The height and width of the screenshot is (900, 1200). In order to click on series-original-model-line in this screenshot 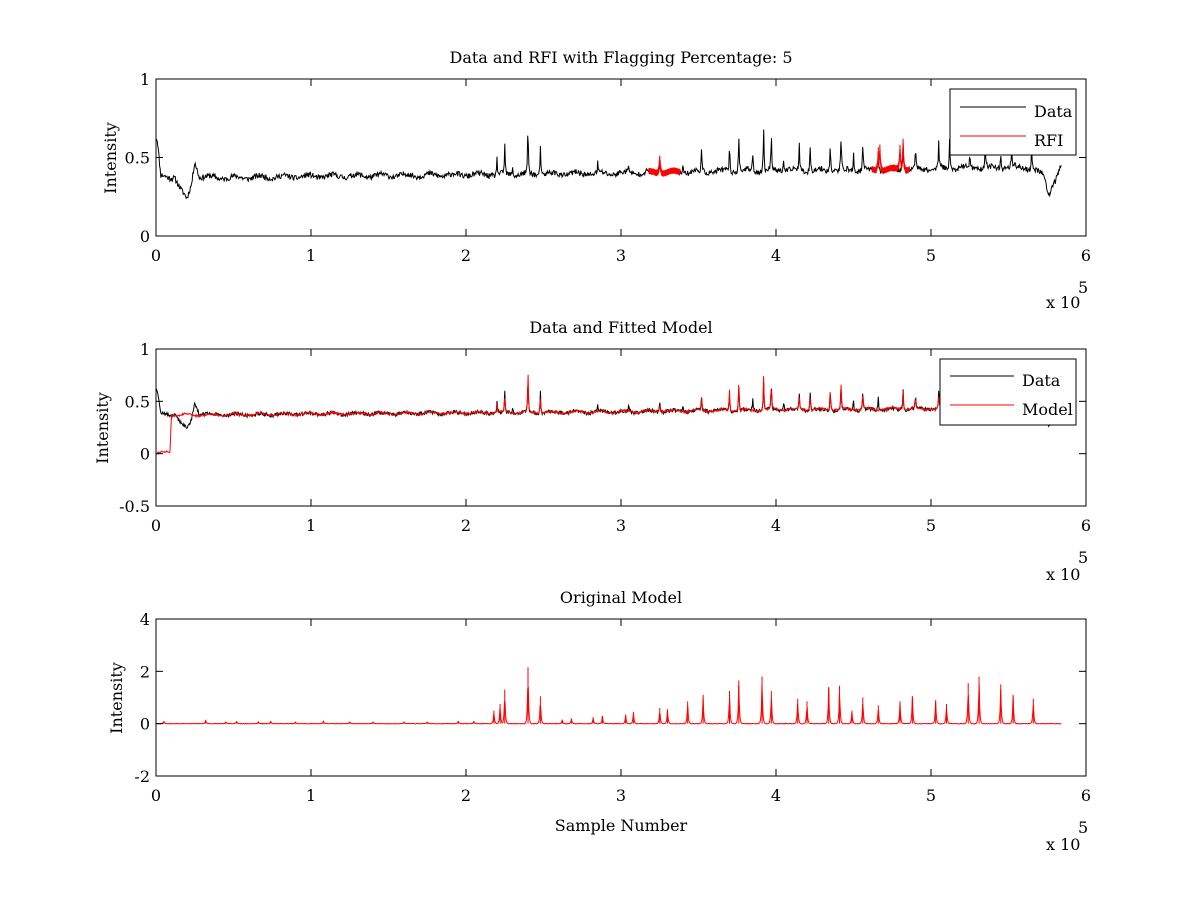, I will do `click(609, 704)`.